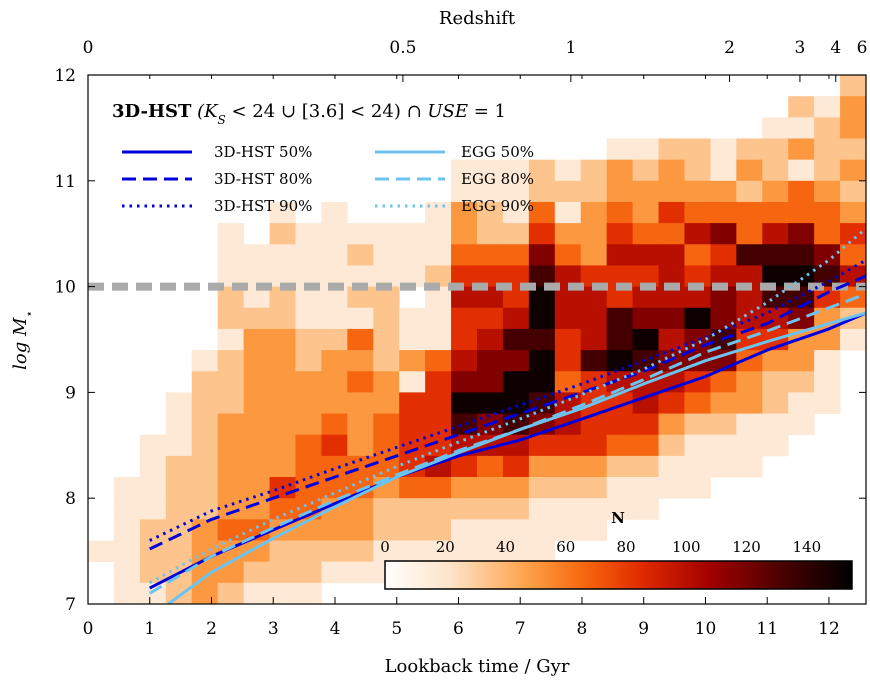 The image size is (870, 680). What do you see at coordinates (829, 629) in the screenshot?
I see `x-tick-label: 12` at bounding box center [829, 629].